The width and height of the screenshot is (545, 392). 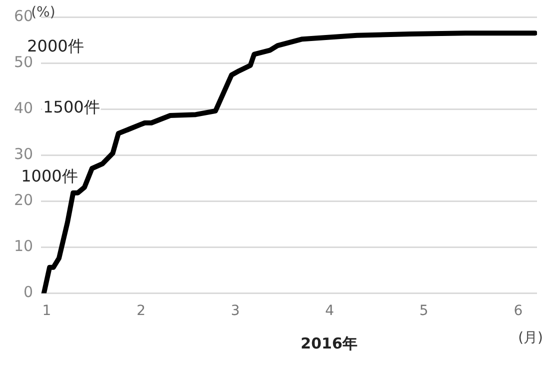 What do you see at coordinates (24, 107) in the screenshot?
I see `y-tick-label: 40` at bounding box center [24, 107].